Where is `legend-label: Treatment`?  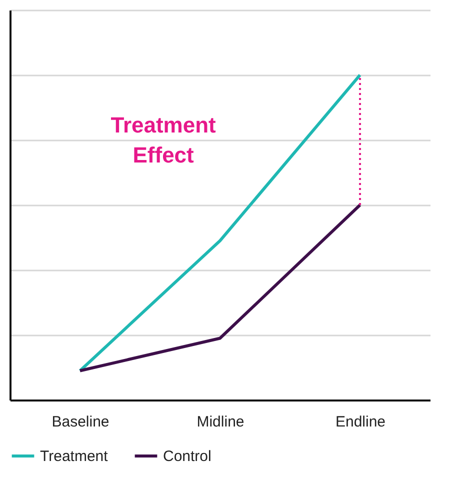 legend-label: Treatment is located at coordinates (74, 456).